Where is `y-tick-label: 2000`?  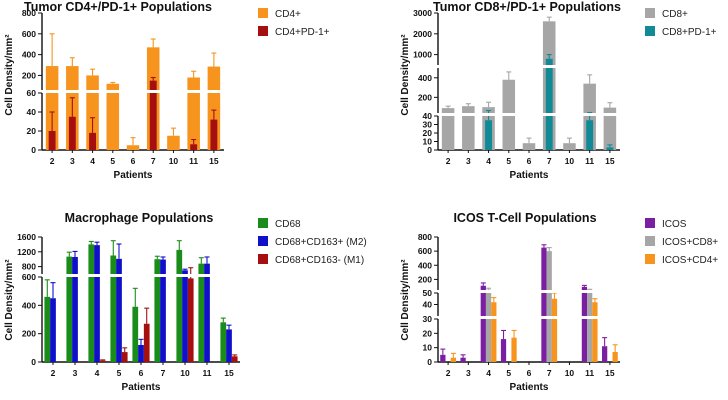
y-tick-label: 2000 is located at coordinates (422, 34).